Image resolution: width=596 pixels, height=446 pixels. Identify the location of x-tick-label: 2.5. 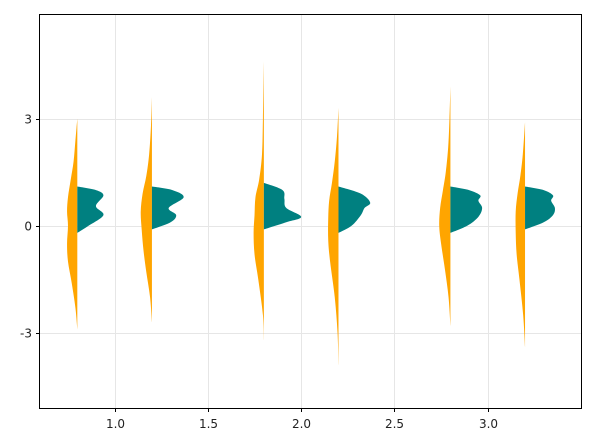
(394, 424).